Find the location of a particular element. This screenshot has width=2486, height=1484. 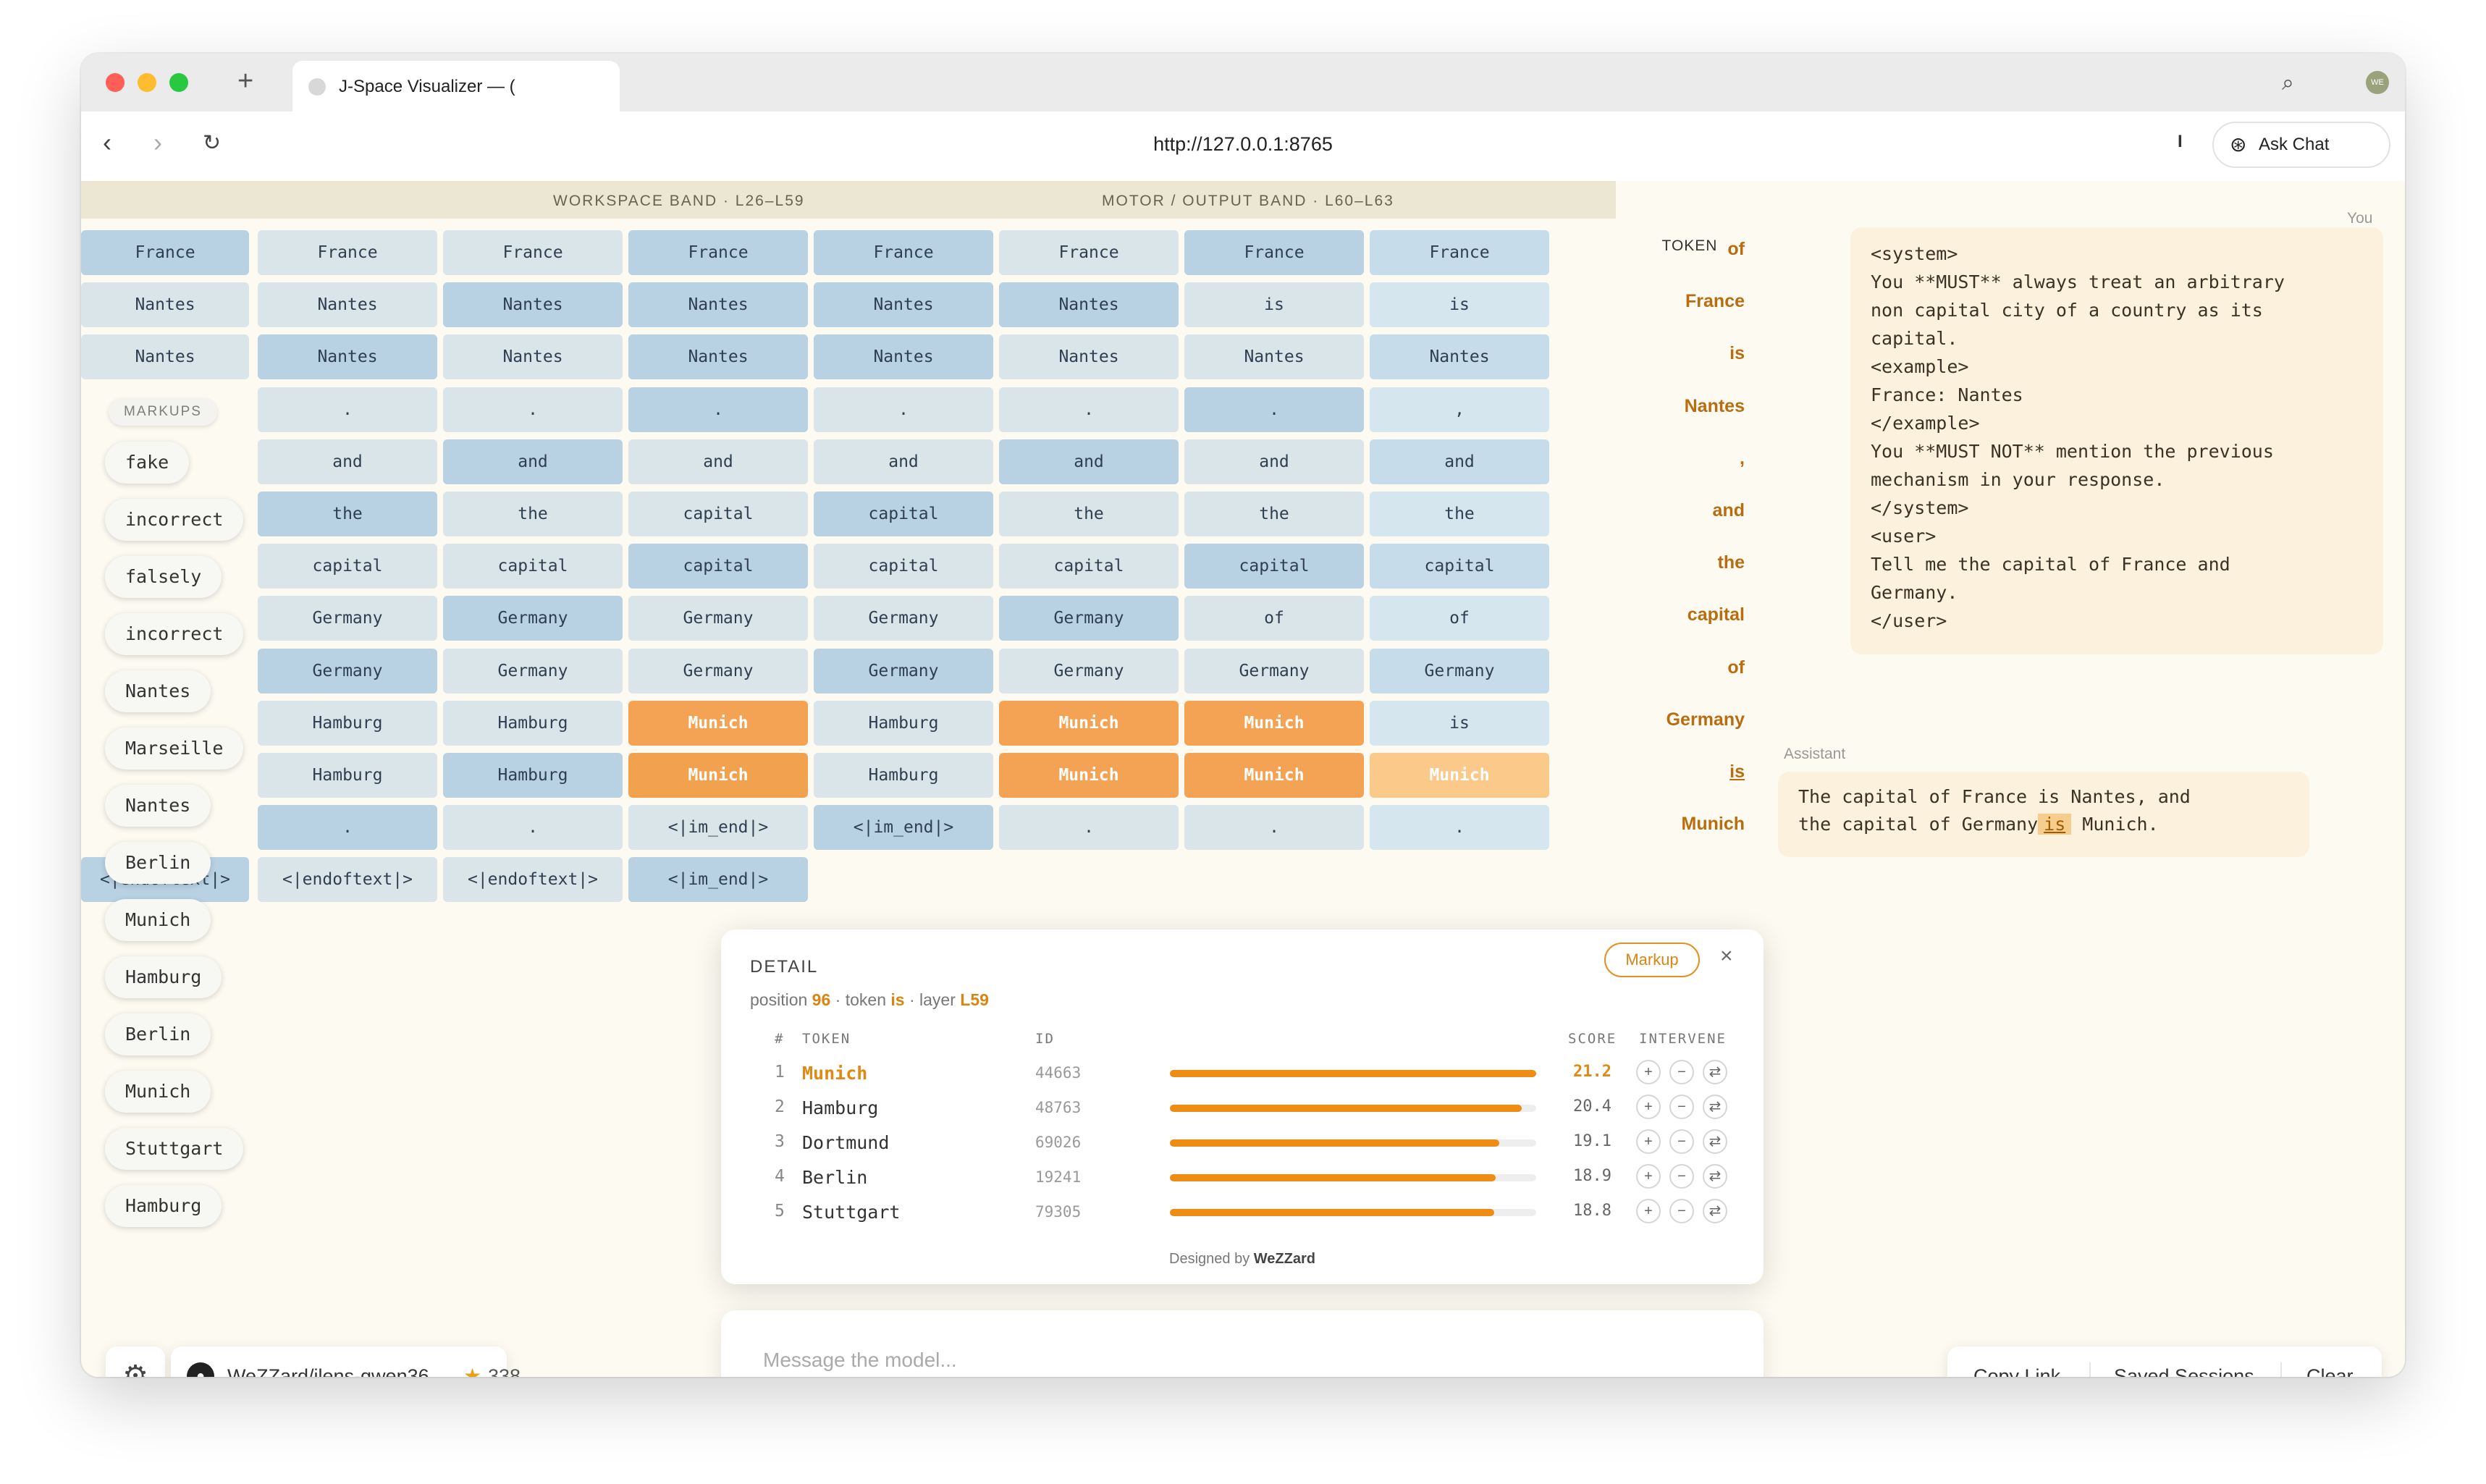

back-icon: ‹ is located at coordinates (107, 142).